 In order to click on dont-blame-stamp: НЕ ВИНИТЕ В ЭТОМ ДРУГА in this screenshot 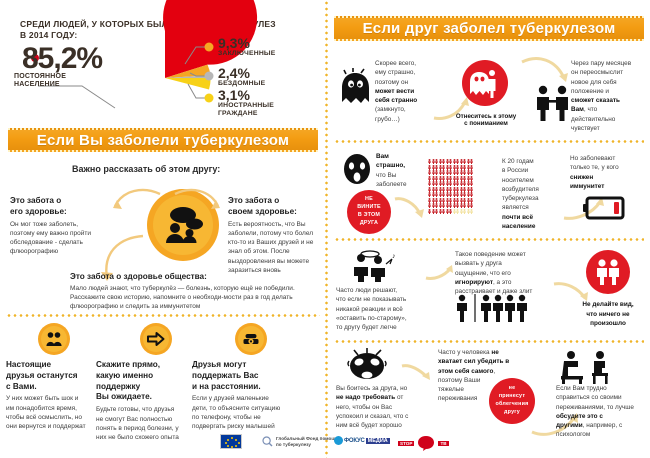, I will do `click(369, 212)`.